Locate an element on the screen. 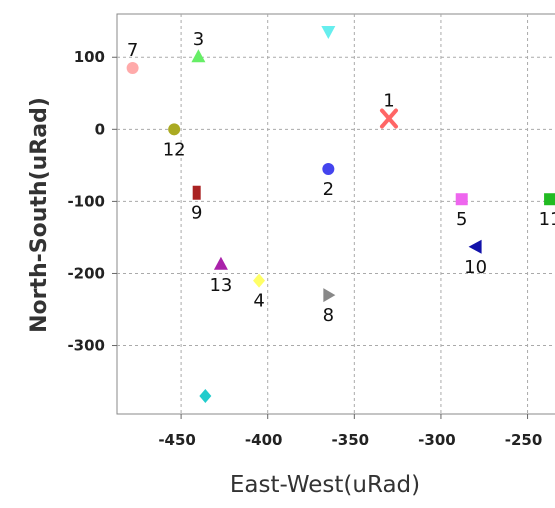 The height and width of the screenshot is (508, 555). point-label-4: 4 is located at coordinates (258, 301).